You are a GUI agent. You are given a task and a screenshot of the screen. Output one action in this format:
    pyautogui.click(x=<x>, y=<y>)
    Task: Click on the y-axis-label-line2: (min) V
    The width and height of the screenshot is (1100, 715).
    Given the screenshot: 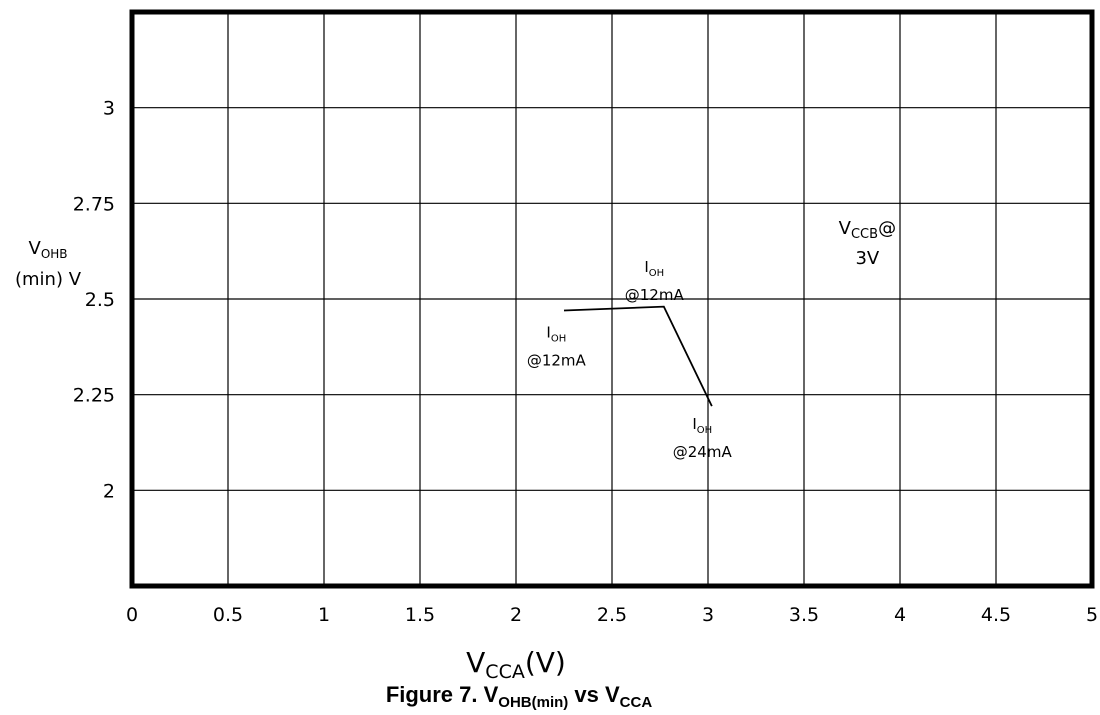 What is the action you would take?
    pyautogui.click(x=48, y=279)
    